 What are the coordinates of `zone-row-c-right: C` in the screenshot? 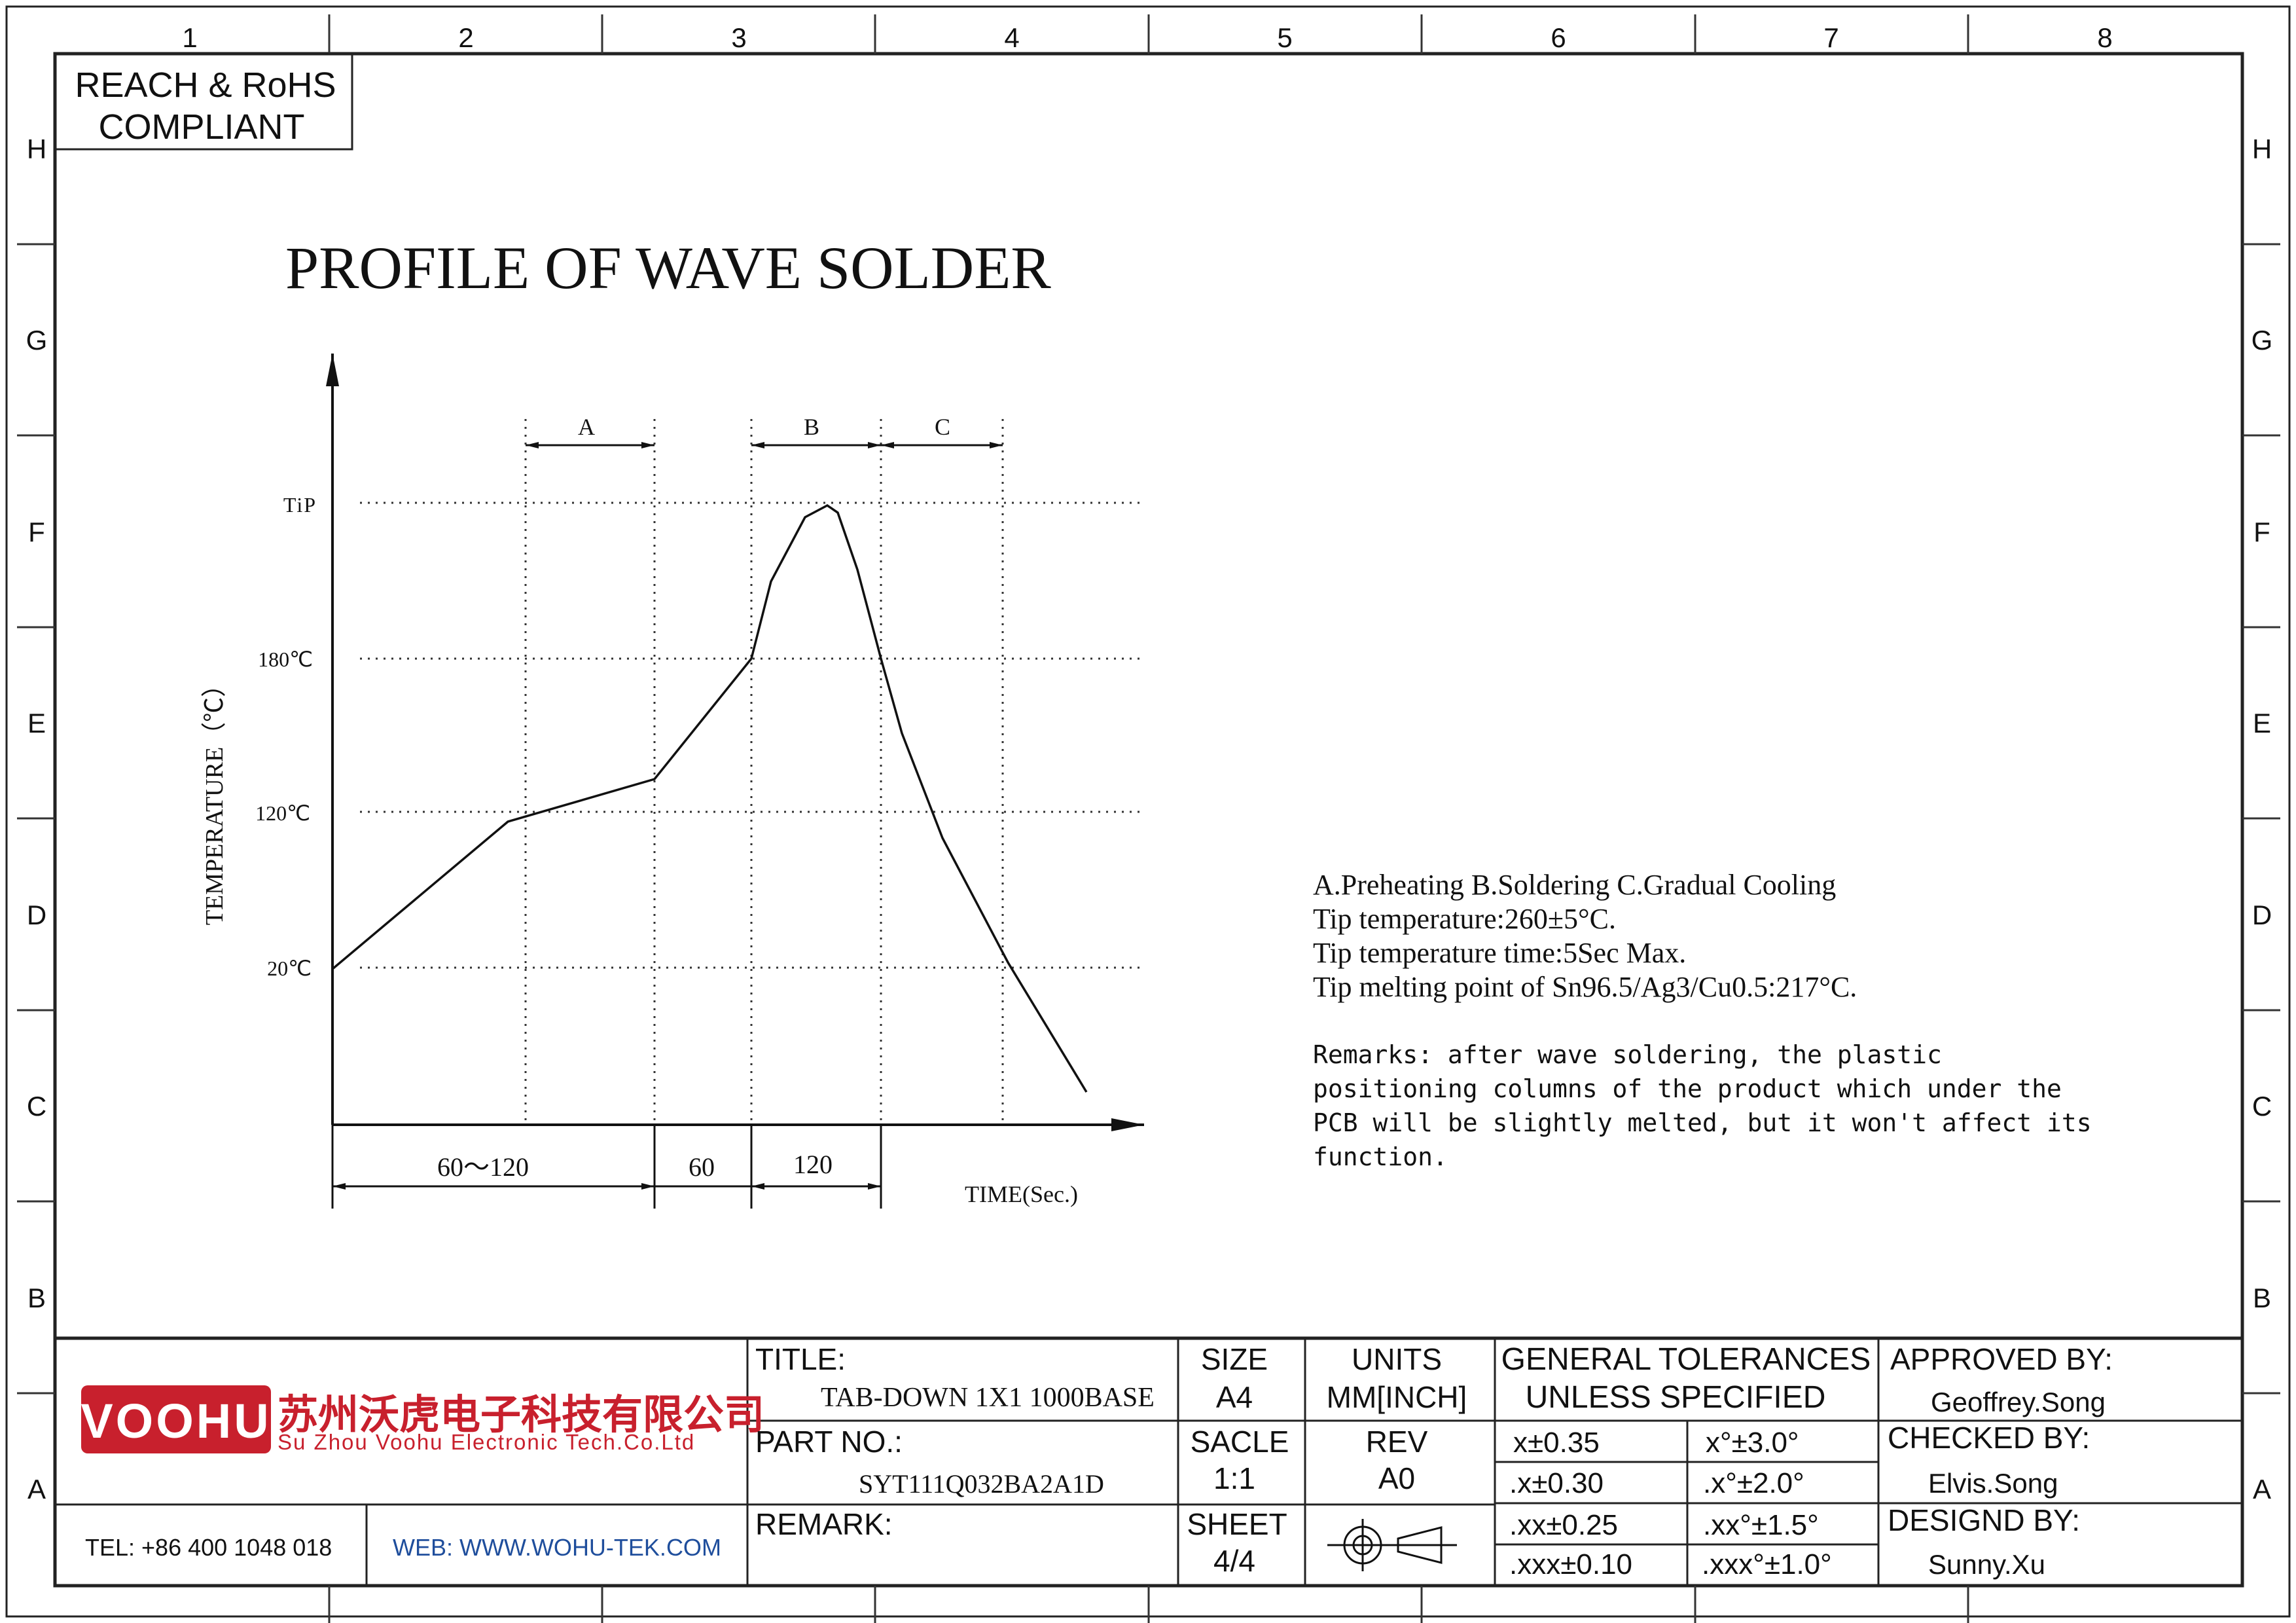 It's located at (2262, 1106).